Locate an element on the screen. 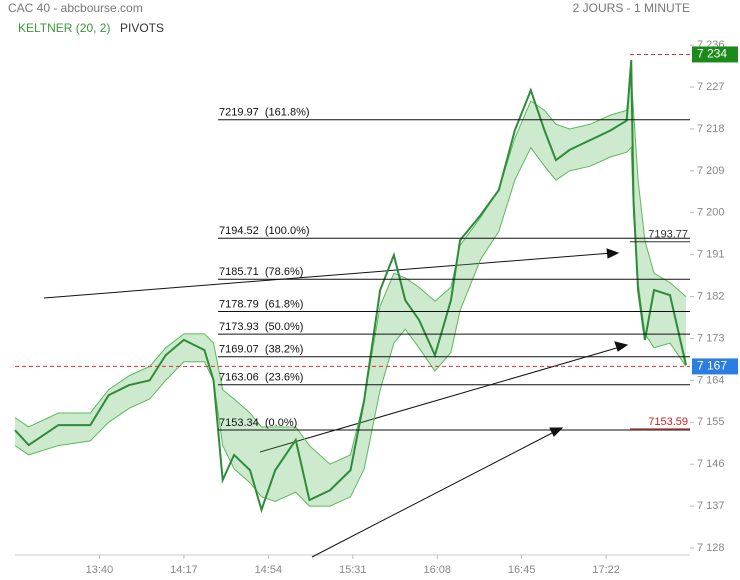 This screenshot has width=740, height=580. fib-label: 7219.97 (161.8%) is located at coordinates (264, 113).